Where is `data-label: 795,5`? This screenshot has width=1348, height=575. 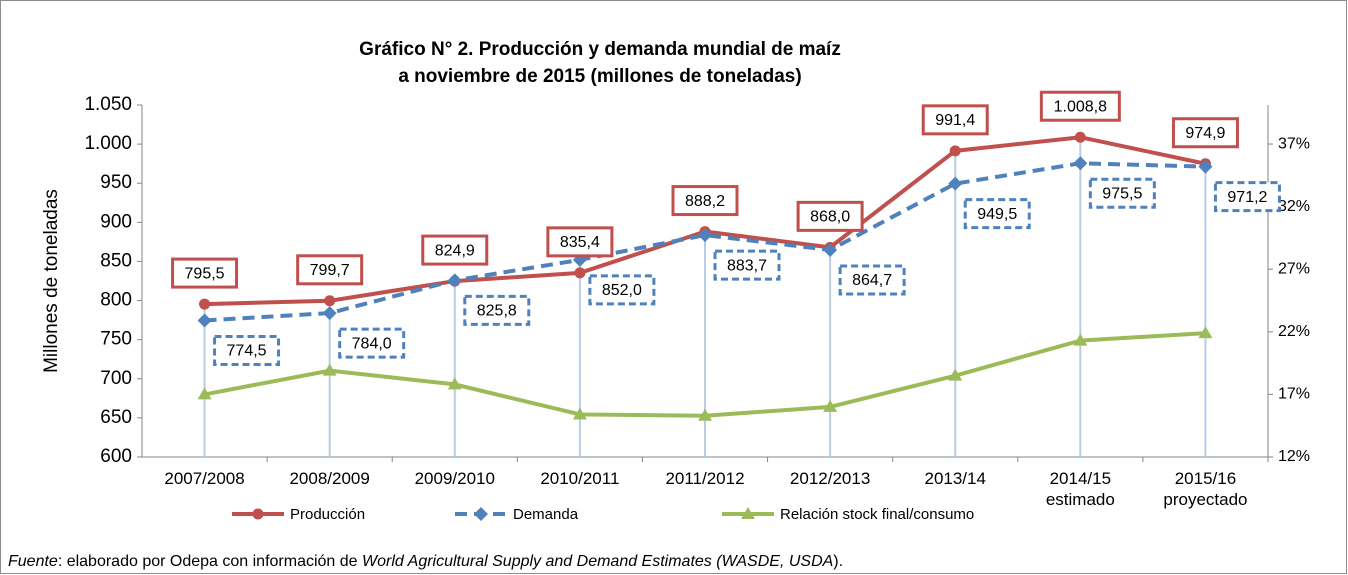 data-label: 795,5 is located at coordinates (205, 273).